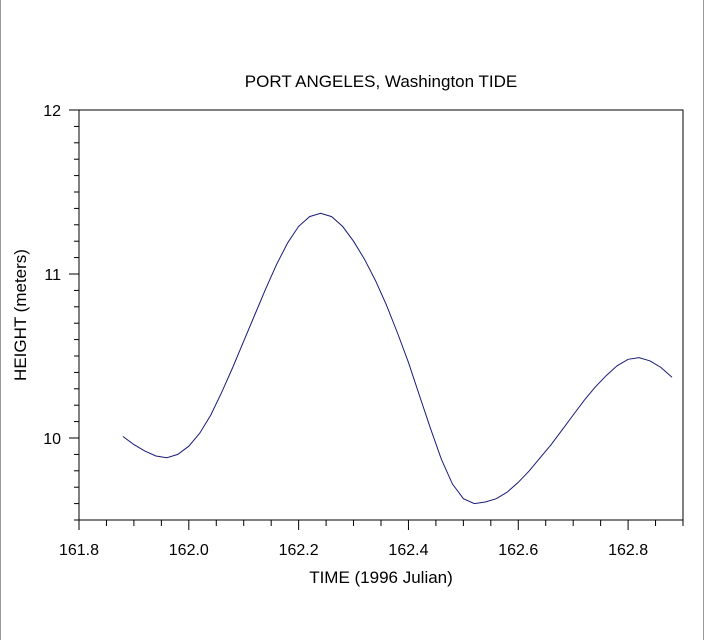 This screenshot has height=642, width=704. I want to click on x-axis-ticks, so click(381, 525).